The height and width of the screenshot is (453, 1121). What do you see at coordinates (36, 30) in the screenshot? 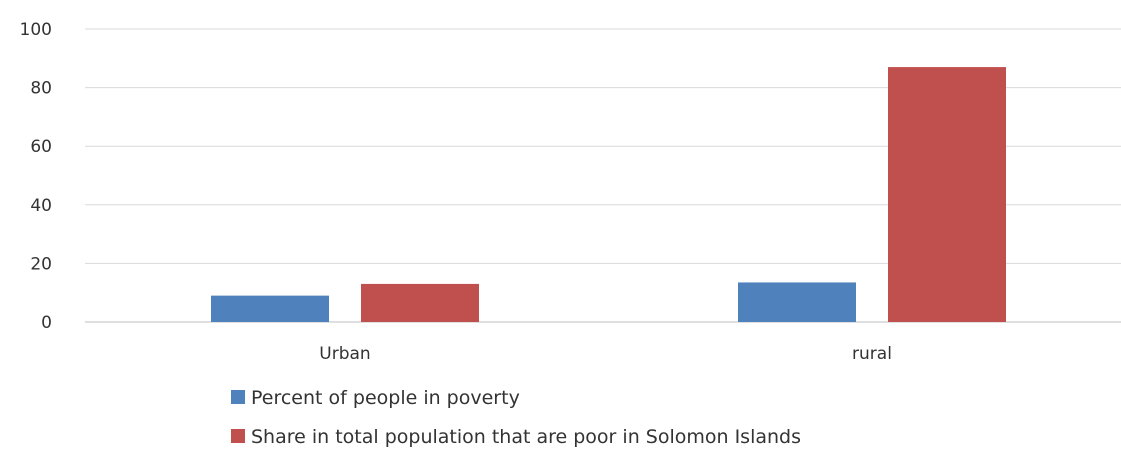
I see `y-tick-label: 100` at bounding box center [36, 30].